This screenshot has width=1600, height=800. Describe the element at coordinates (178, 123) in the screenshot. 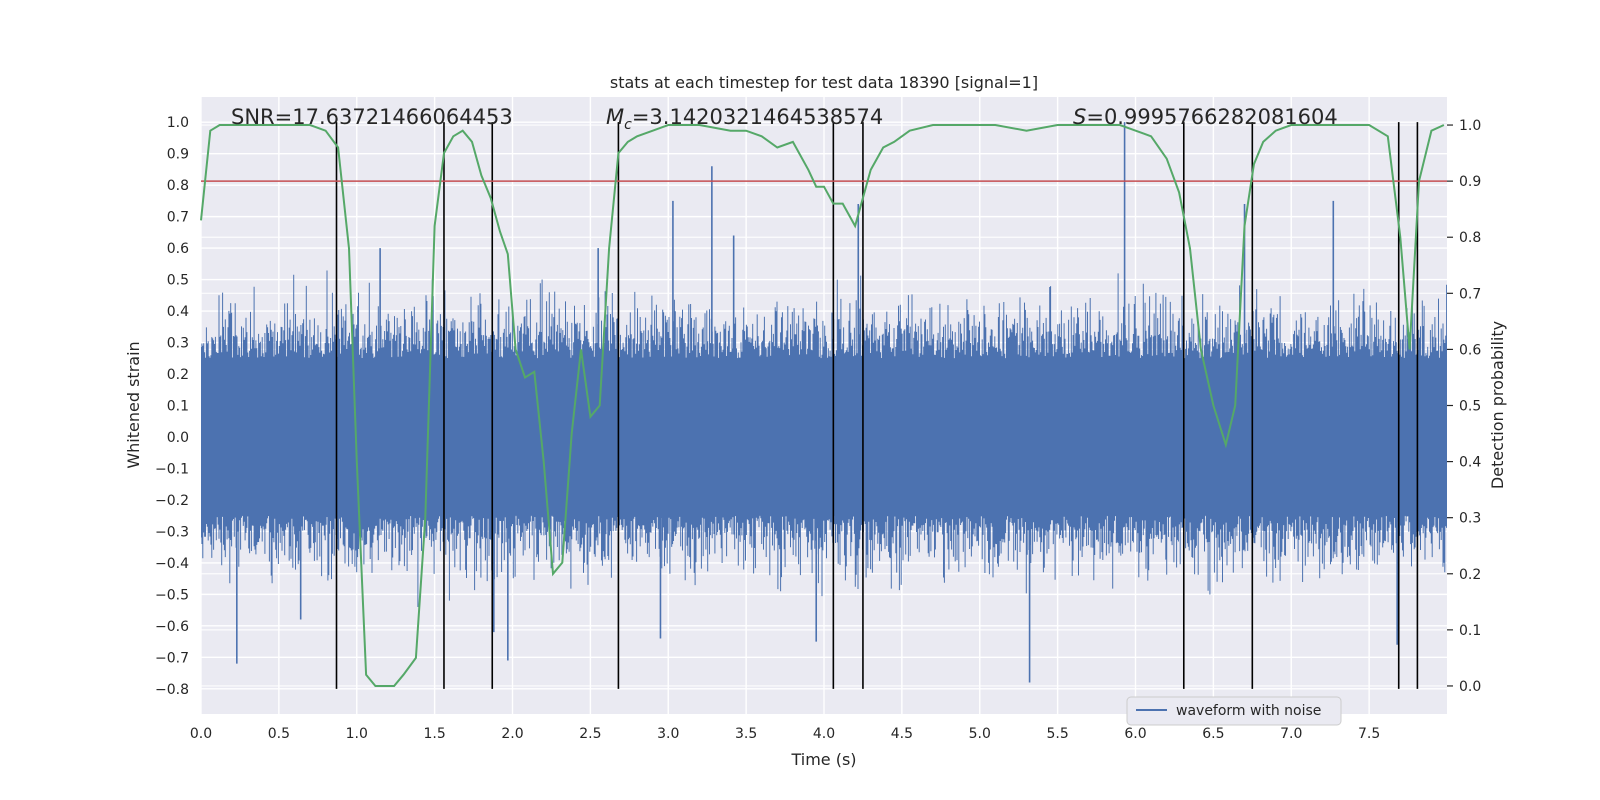

I see `y-tick-label: 1.0` at that location.